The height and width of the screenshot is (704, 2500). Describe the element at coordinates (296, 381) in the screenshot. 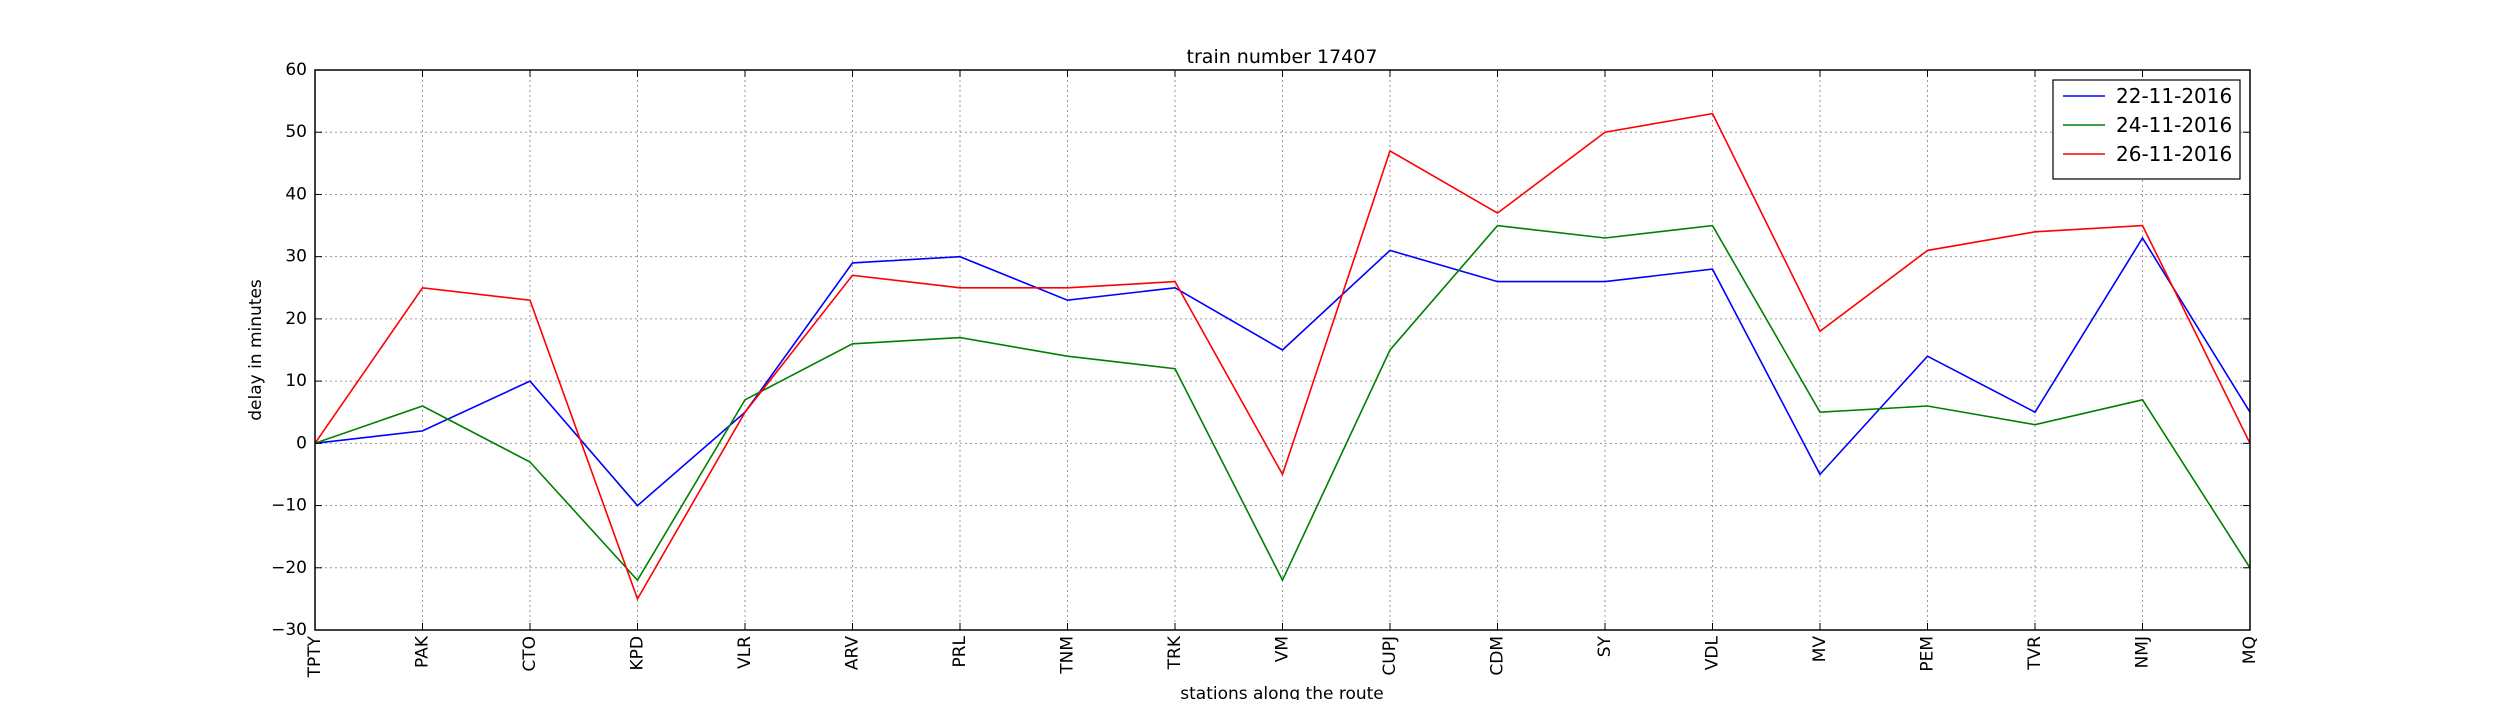

I see `y-tick-label: 10` at that location.